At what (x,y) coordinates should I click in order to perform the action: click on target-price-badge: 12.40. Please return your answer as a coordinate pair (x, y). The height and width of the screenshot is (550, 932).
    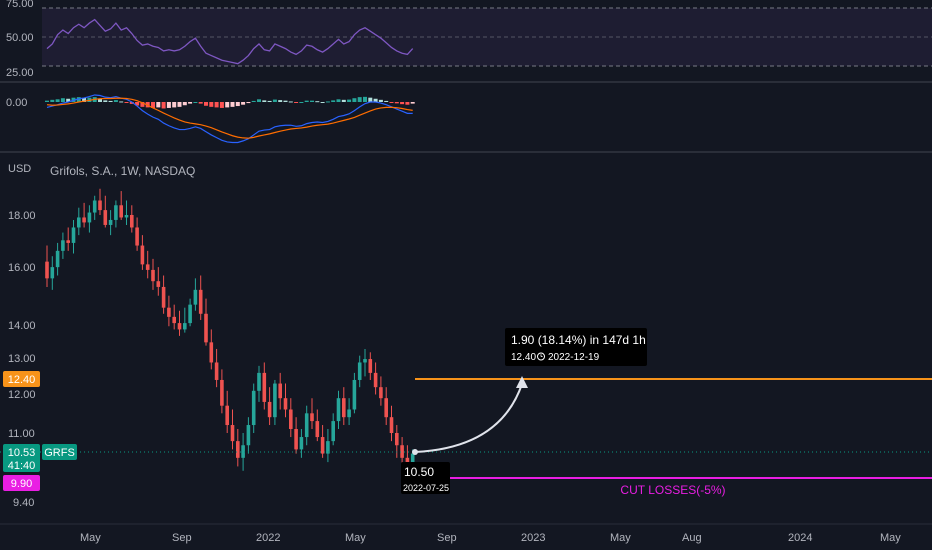
    Looking at the image, I should click on (21, 379).